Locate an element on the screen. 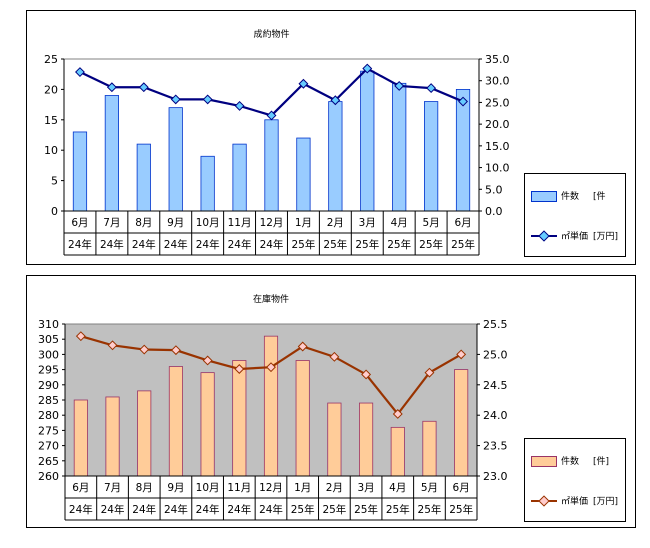 The height and width of the screenshot is (548, 650). legend-line-marker is located at coordinates (544, 236).